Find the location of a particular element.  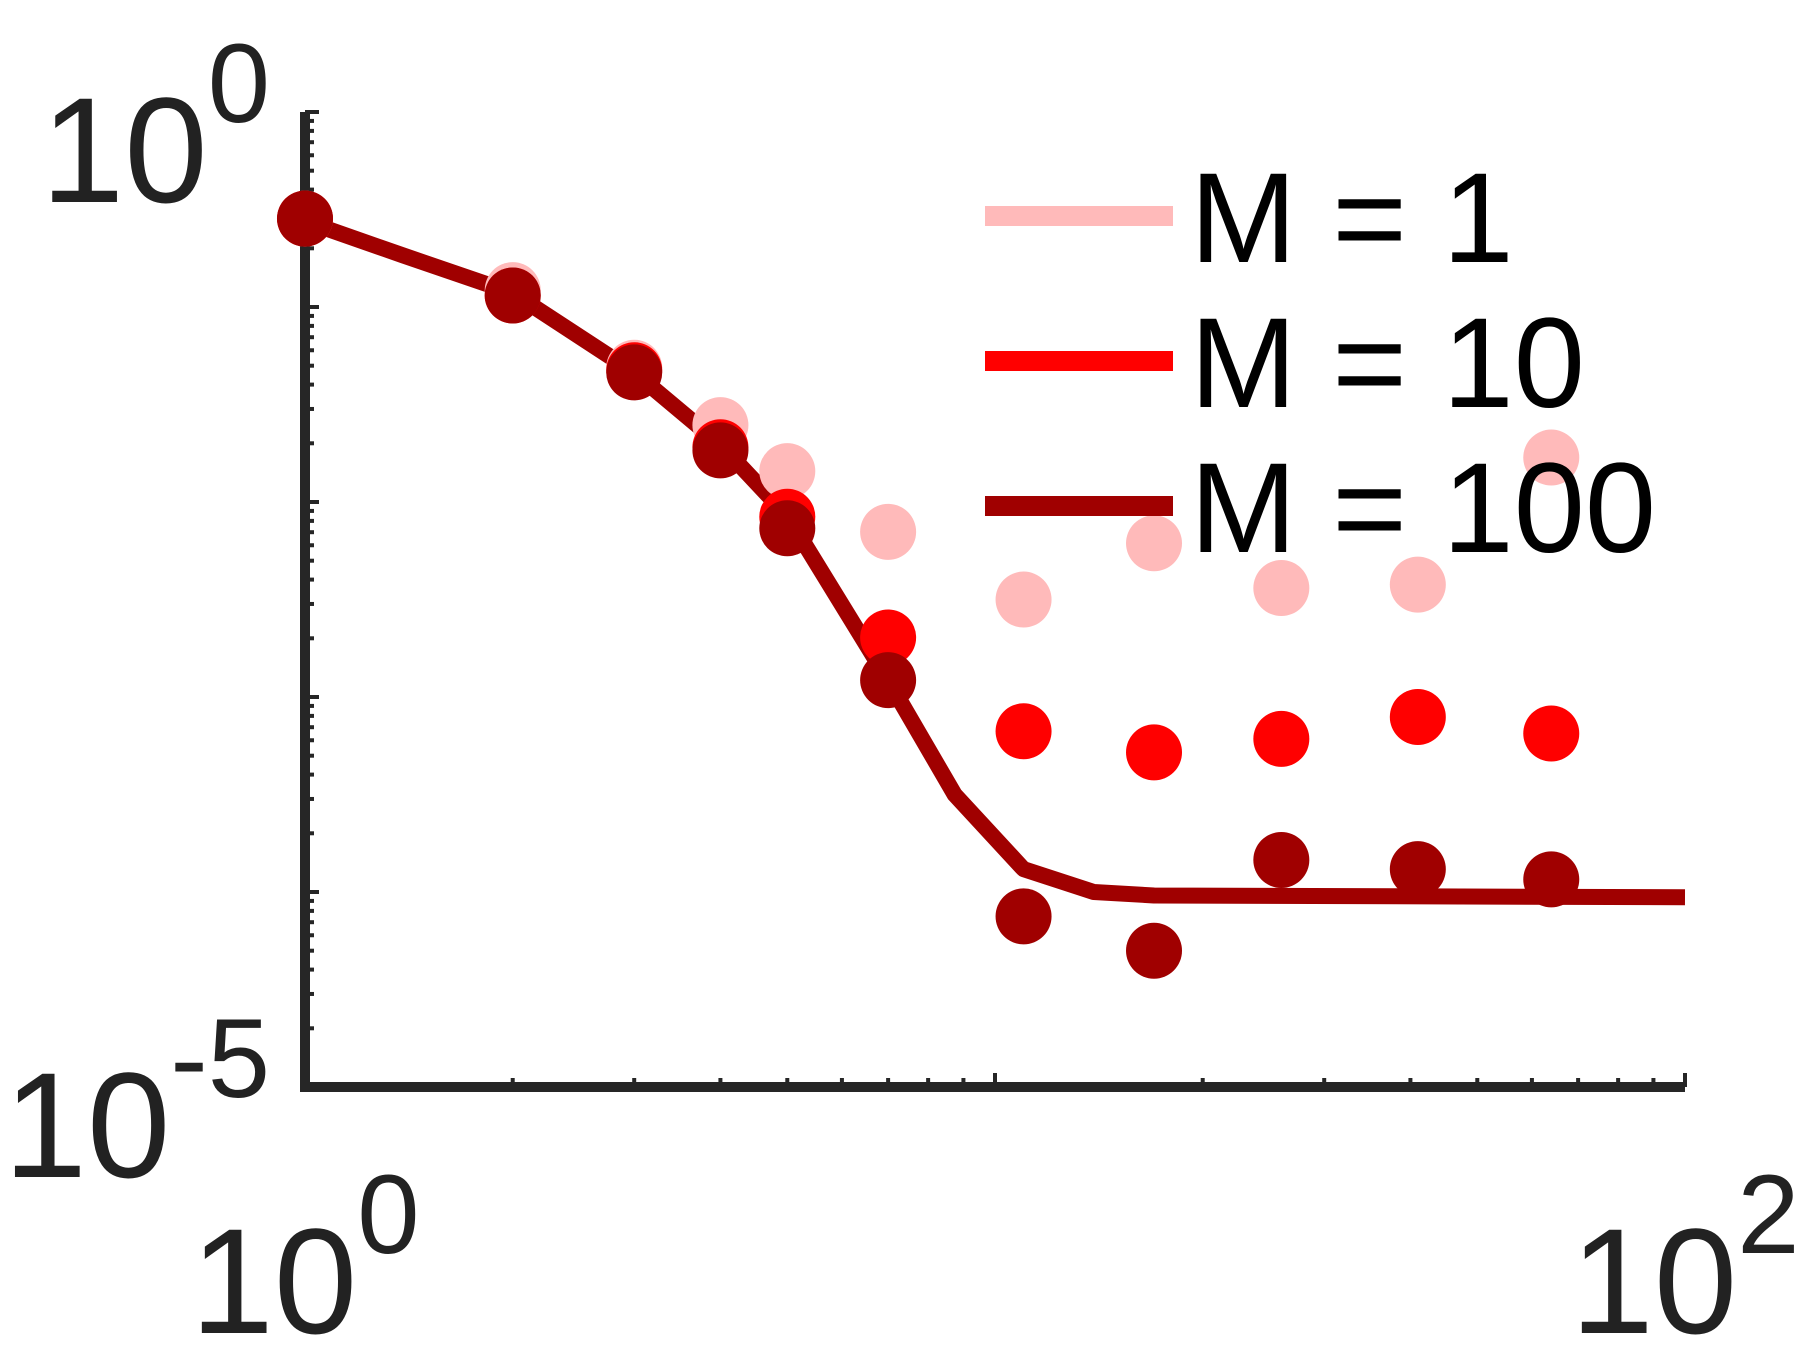

tick-label: 10² is located at coordinates (1684, 1251).